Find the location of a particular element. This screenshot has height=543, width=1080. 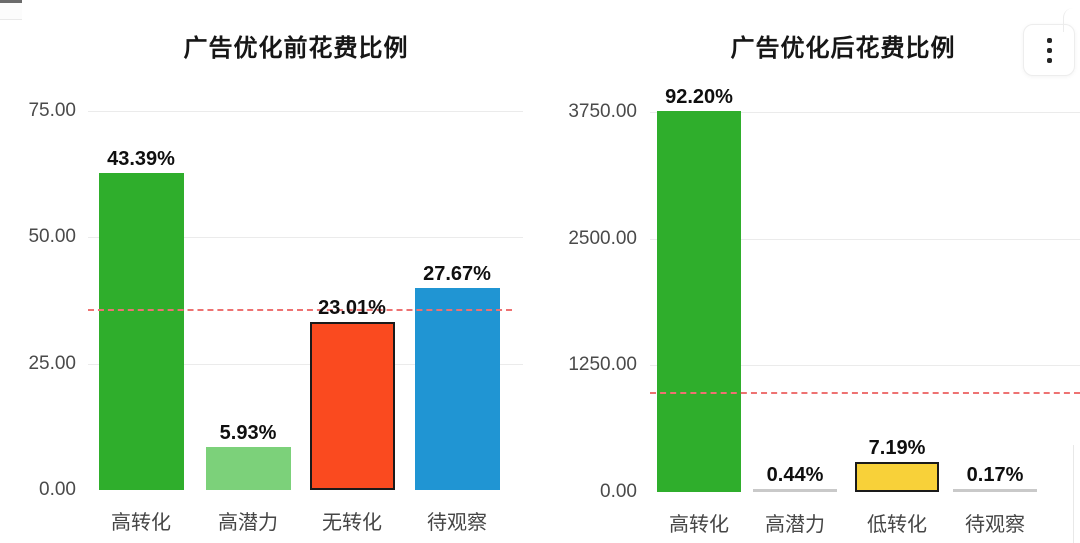

bar-value-label: 5.93% is located at coordinates (248, 432).